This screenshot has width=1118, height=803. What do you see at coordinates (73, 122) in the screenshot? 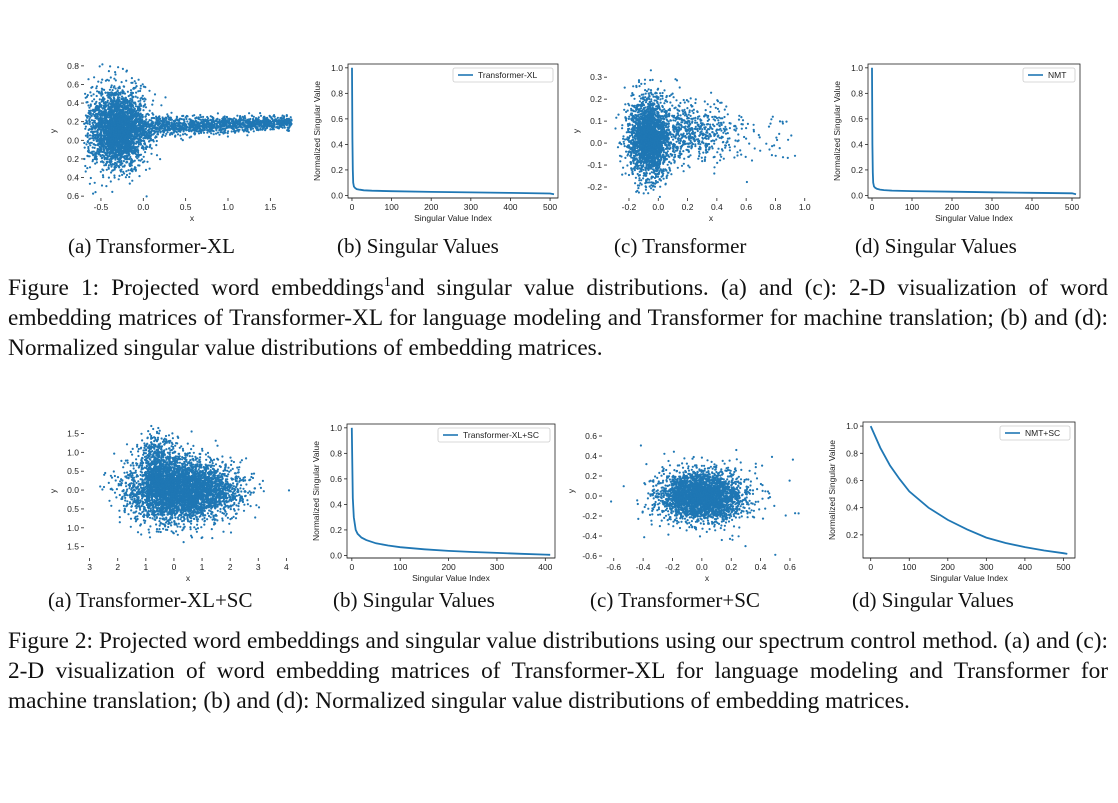
I see `y-tick-label: 0.2` at bounding box center [73, 122].